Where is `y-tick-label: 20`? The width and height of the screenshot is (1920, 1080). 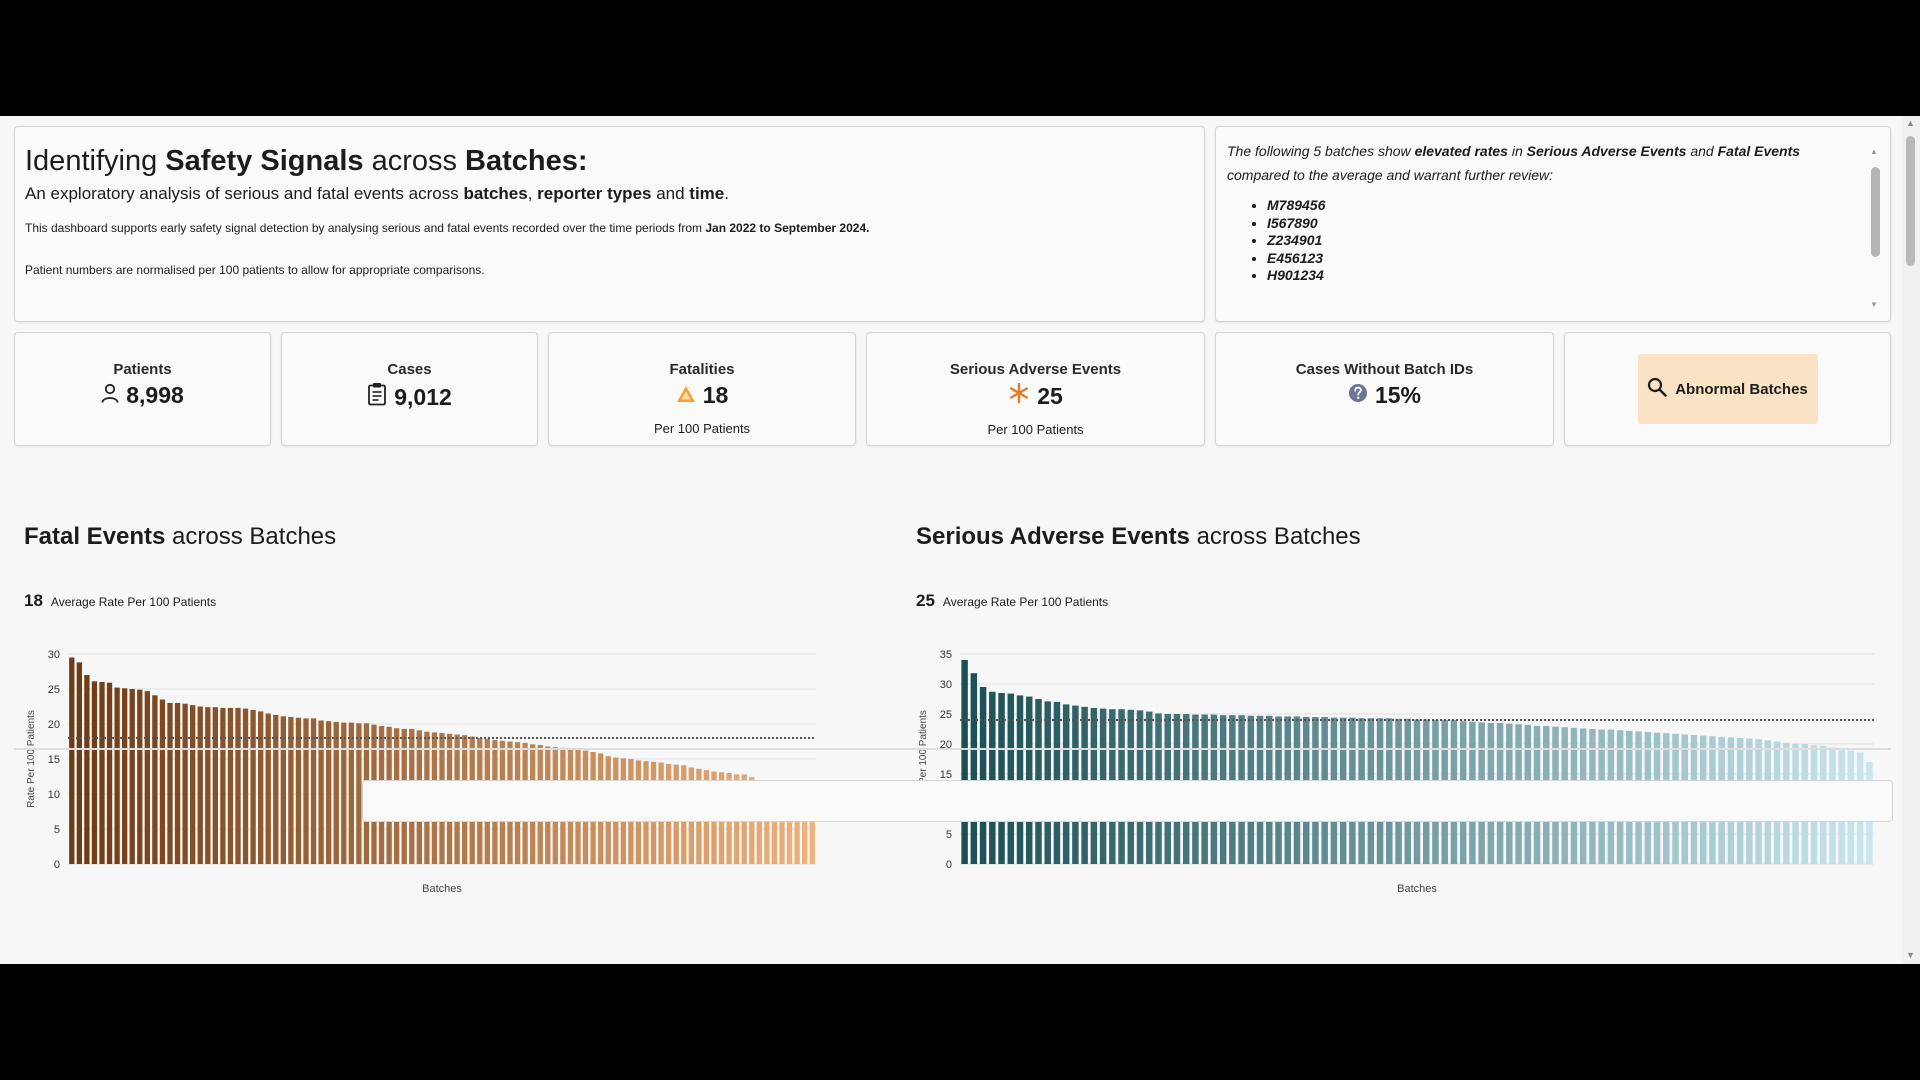 y-tick-label: 20 is located at coordinates (54, 725).